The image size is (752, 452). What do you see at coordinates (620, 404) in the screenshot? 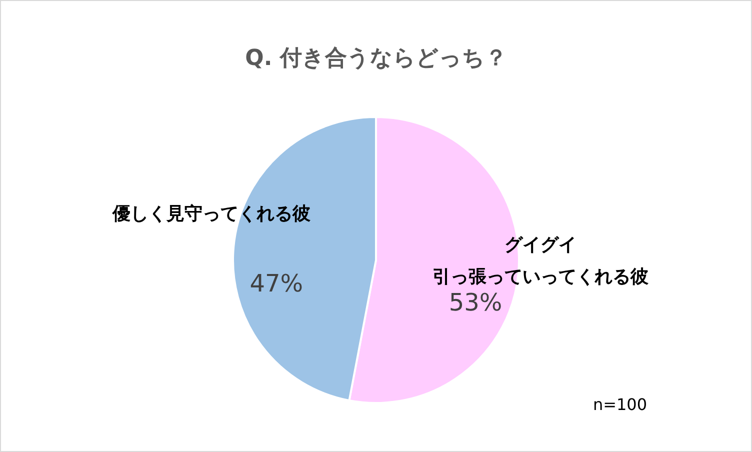
I see `text: n=100` at bounding box center [620, 404].